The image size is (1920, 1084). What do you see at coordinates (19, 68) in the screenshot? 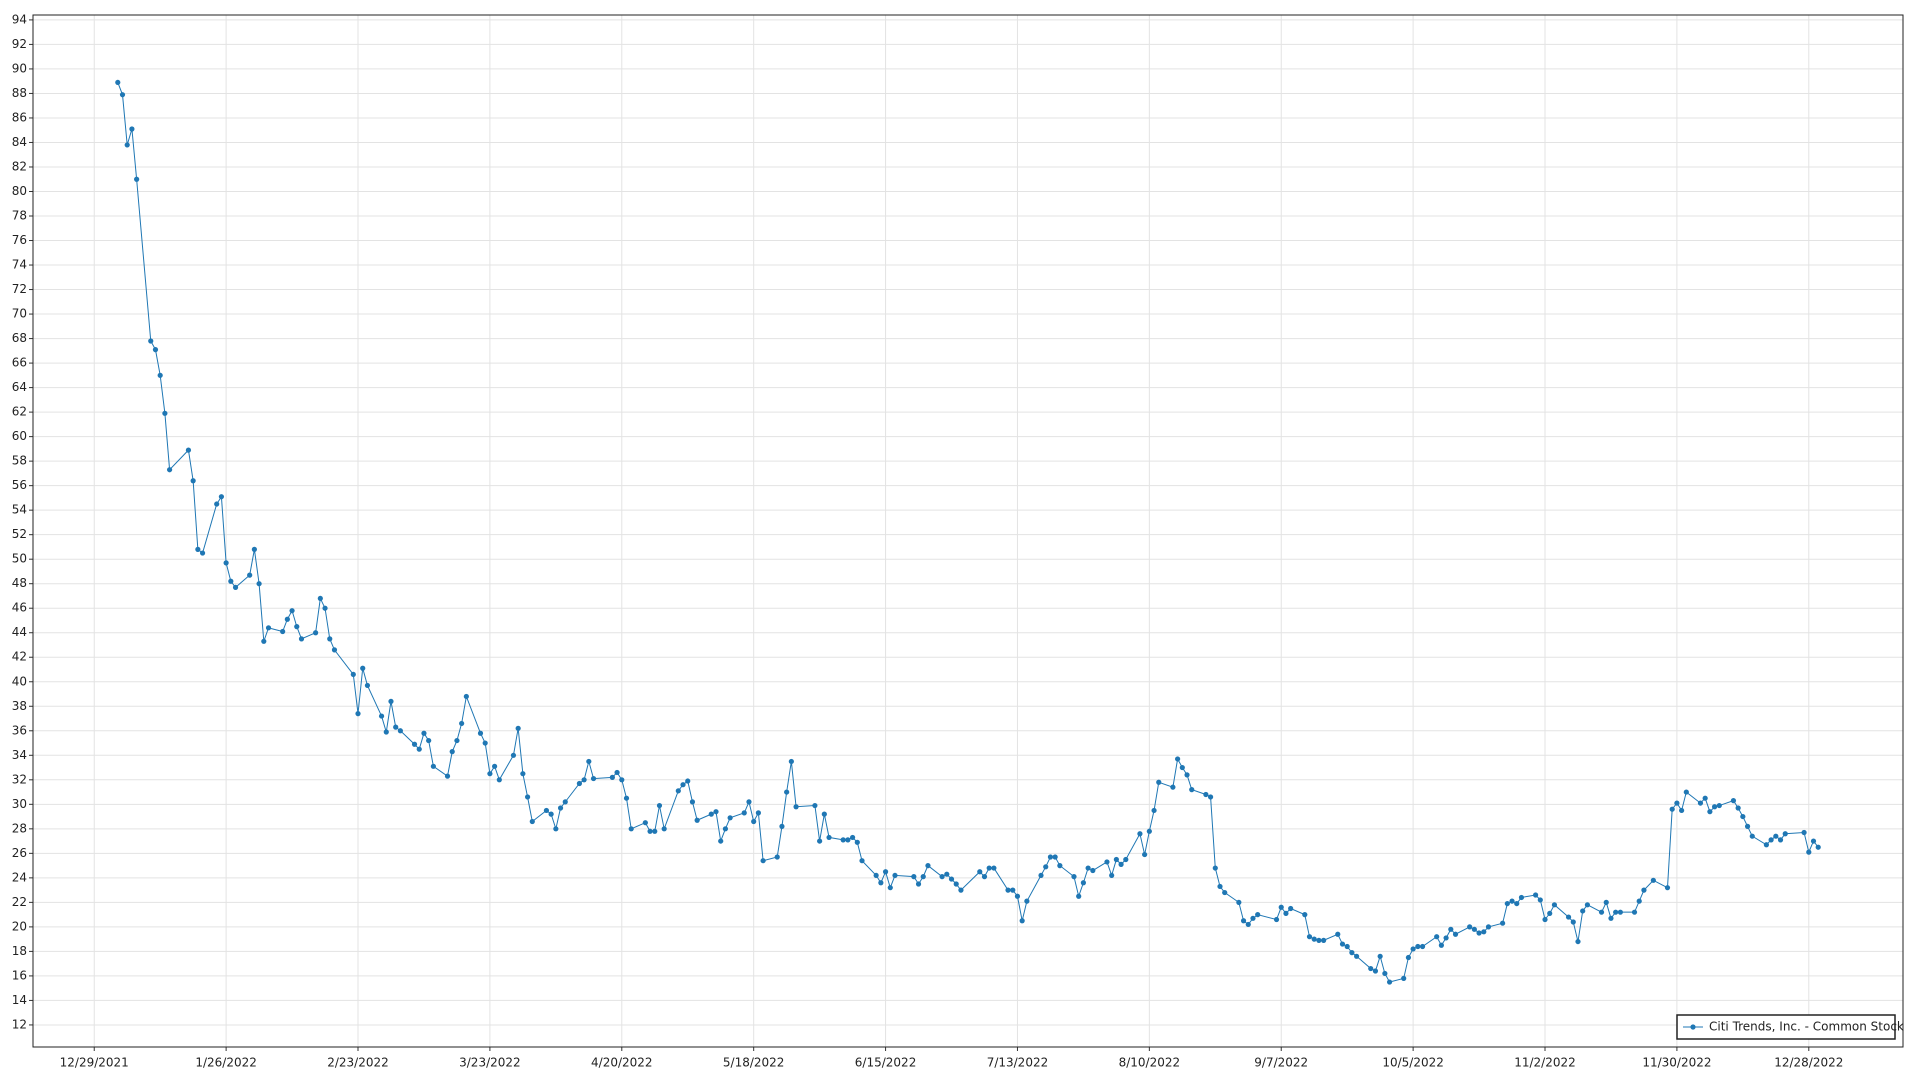
I see `y-tick-label: 90` at bounding box center [19, 68].